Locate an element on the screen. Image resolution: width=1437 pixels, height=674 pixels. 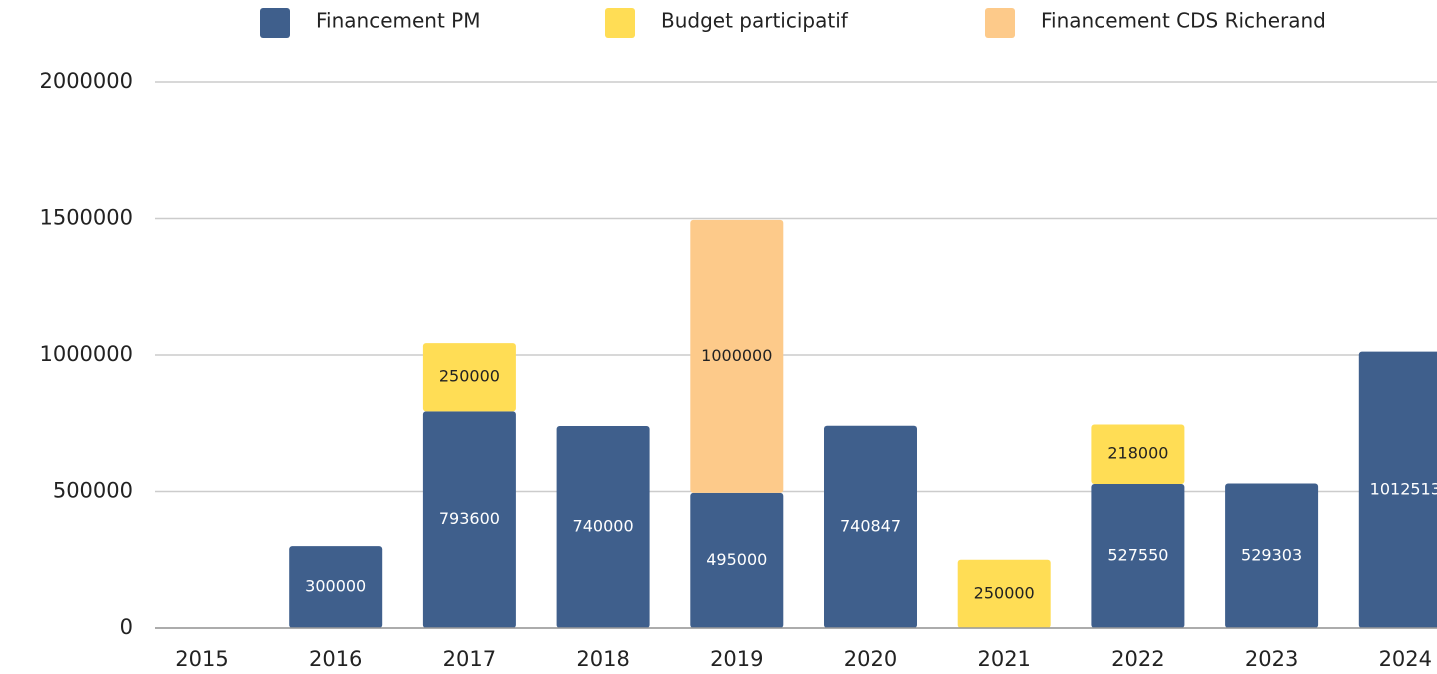
data-label: 740000 is located at coordinates (603, 525).